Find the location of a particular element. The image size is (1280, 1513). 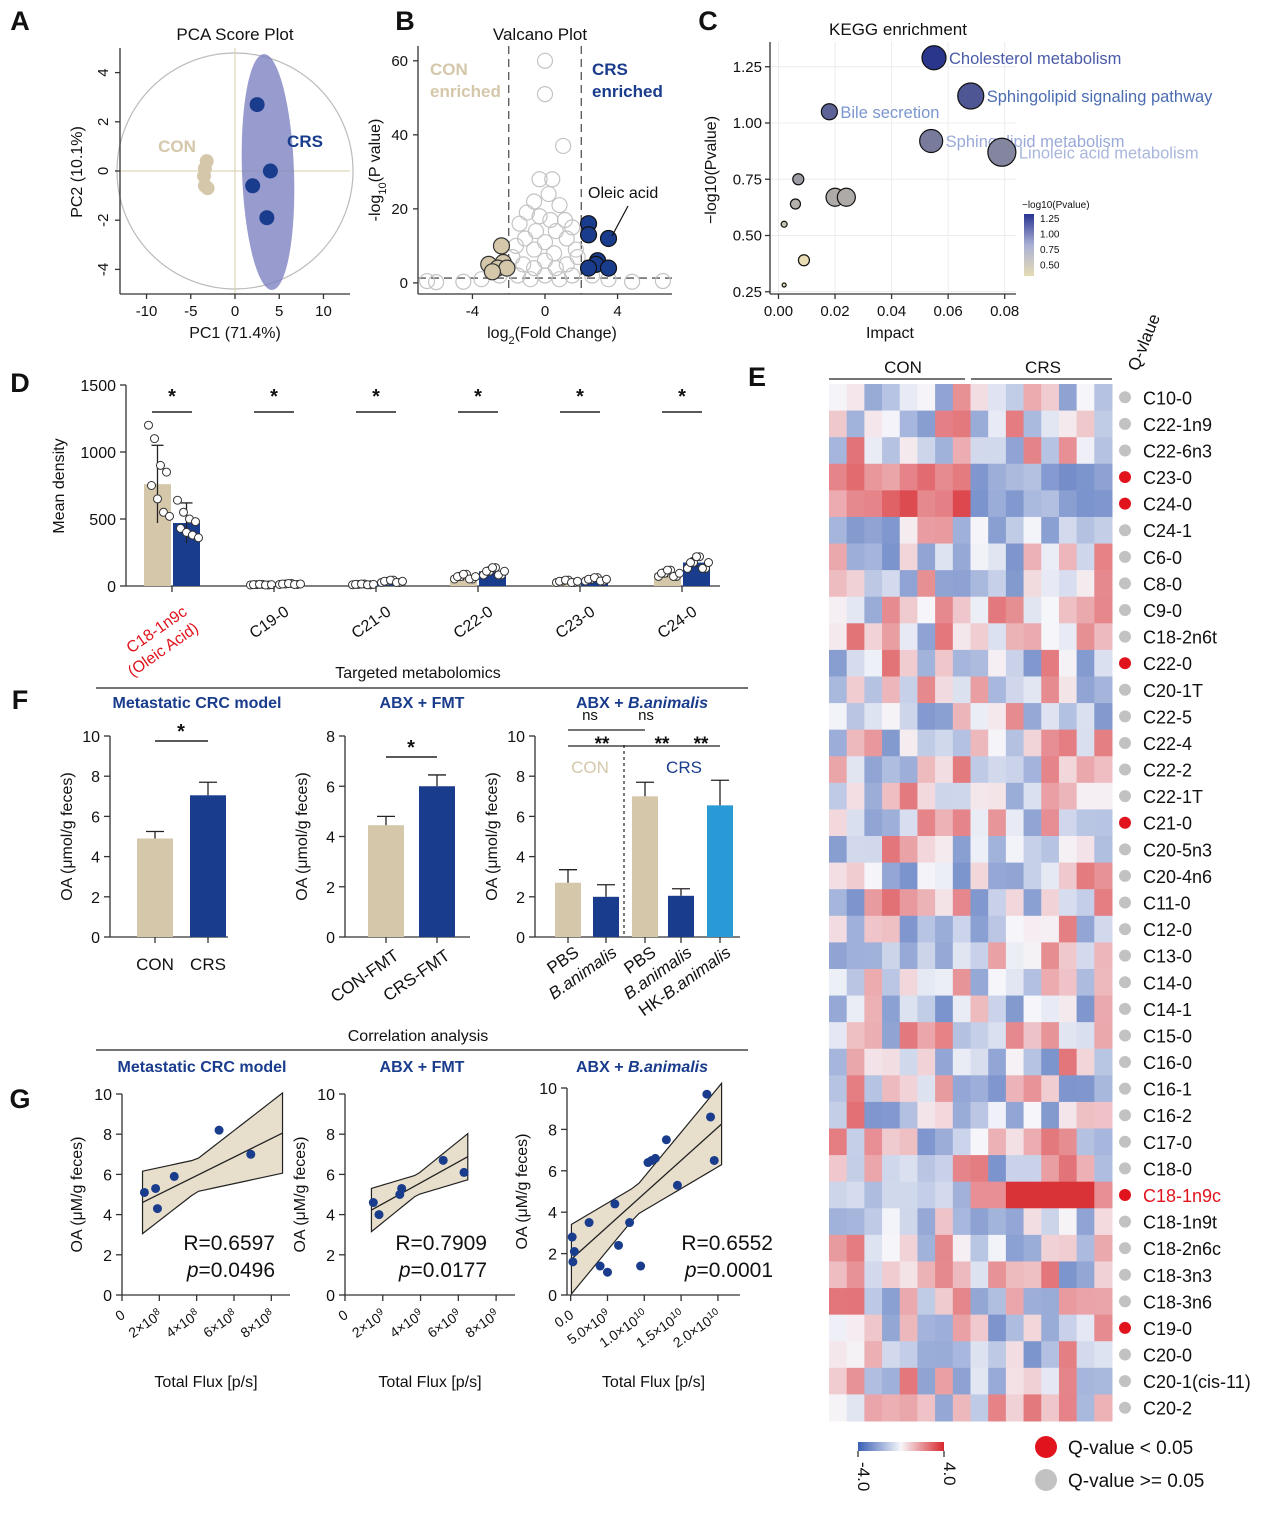

r-value: R=0.6597 is located at coordinates (229, 1243).